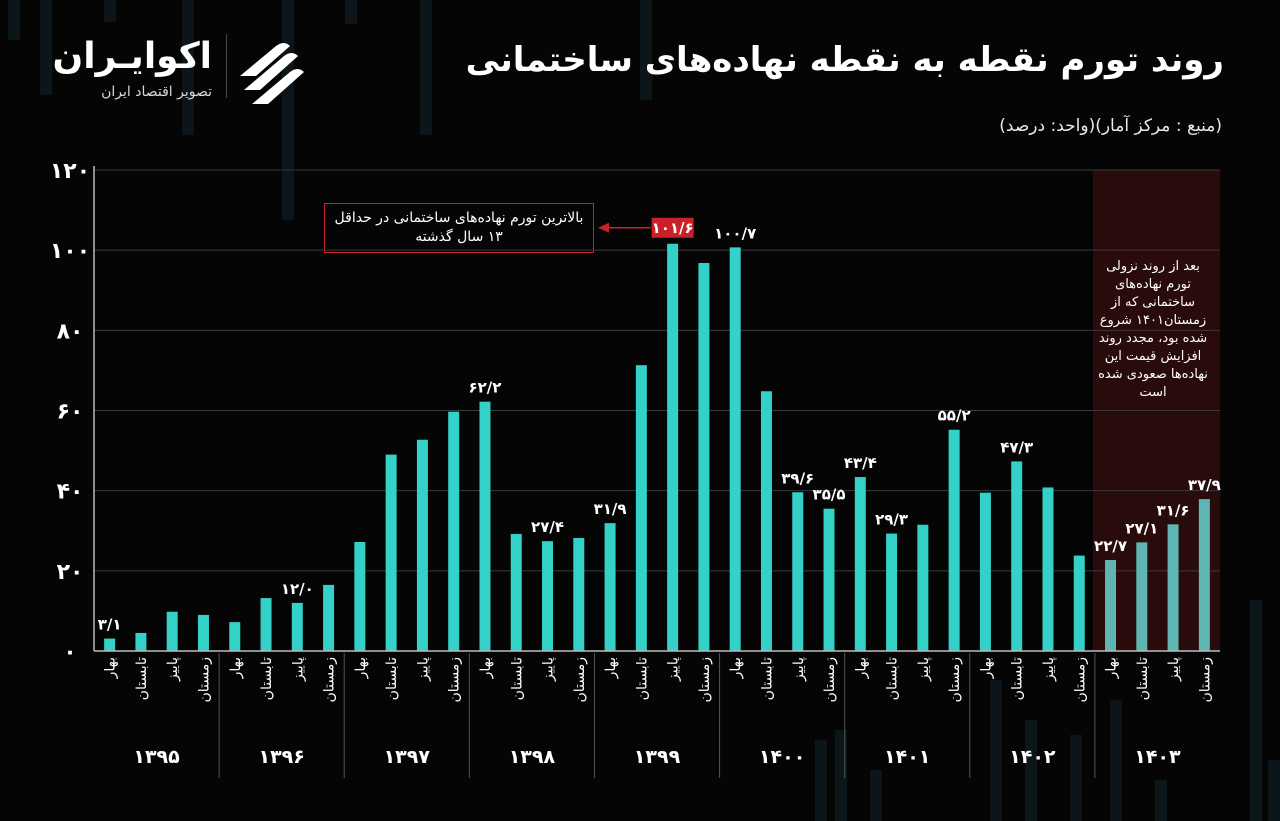 This screenshot has width=1280, height=821. Describe the element at coordinates (797, 478) in the screenshot. I see `value-label-22: ۳۹/۶` at that location.